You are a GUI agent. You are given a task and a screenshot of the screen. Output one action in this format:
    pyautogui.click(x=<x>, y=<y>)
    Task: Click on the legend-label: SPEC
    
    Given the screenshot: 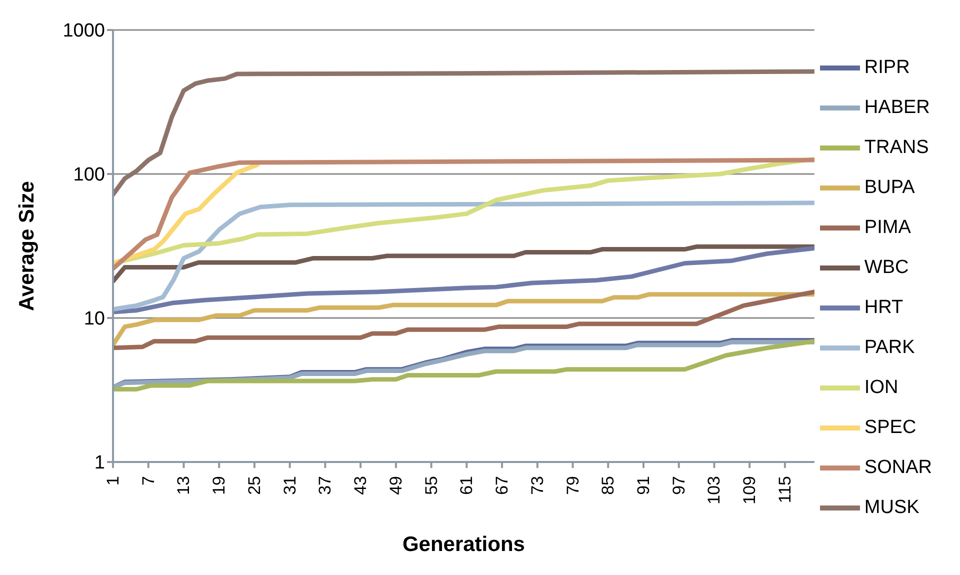 What is the action you would take?
    pyautogui.click(x=890, y=427)
    